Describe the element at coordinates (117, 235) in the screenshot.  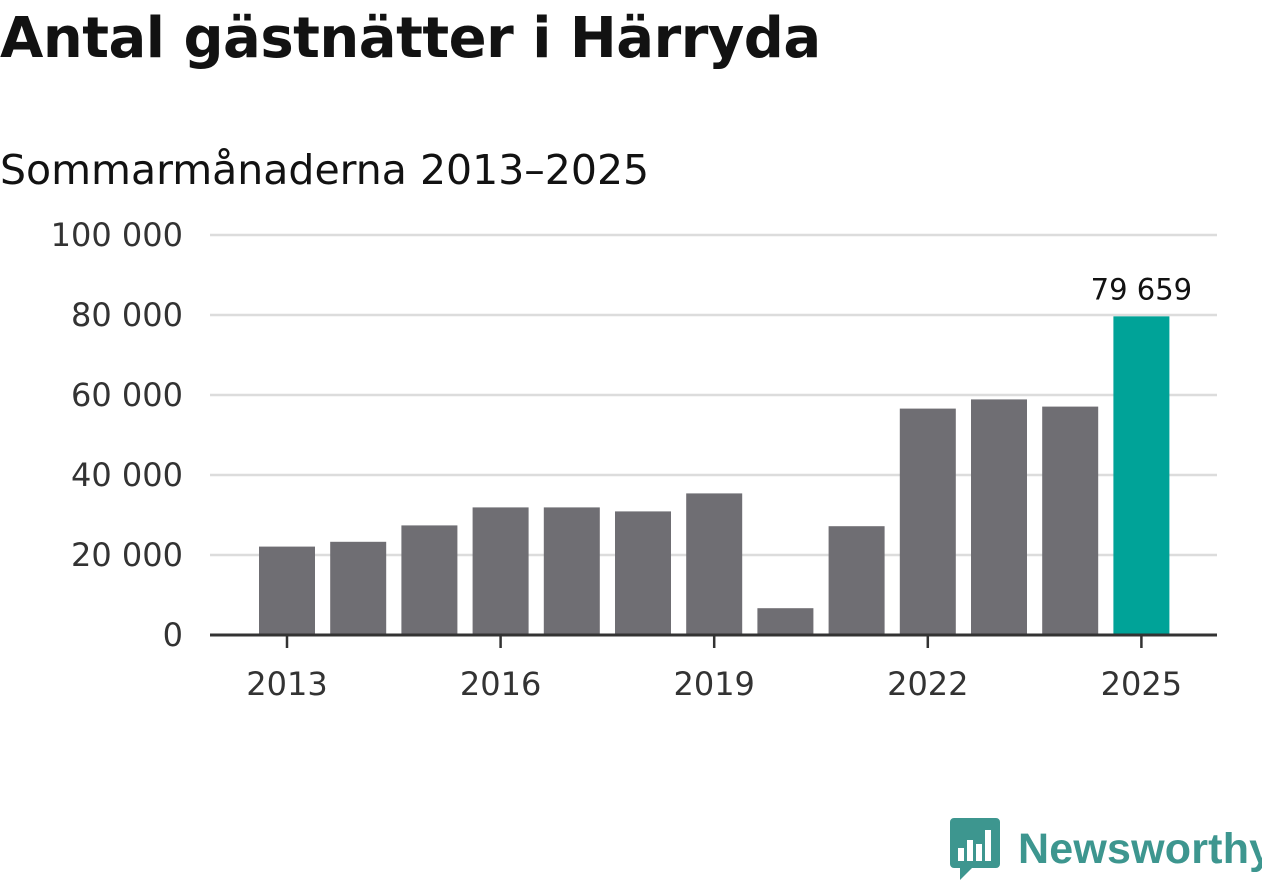
I see `y-tick-label: 100 000` at that location.